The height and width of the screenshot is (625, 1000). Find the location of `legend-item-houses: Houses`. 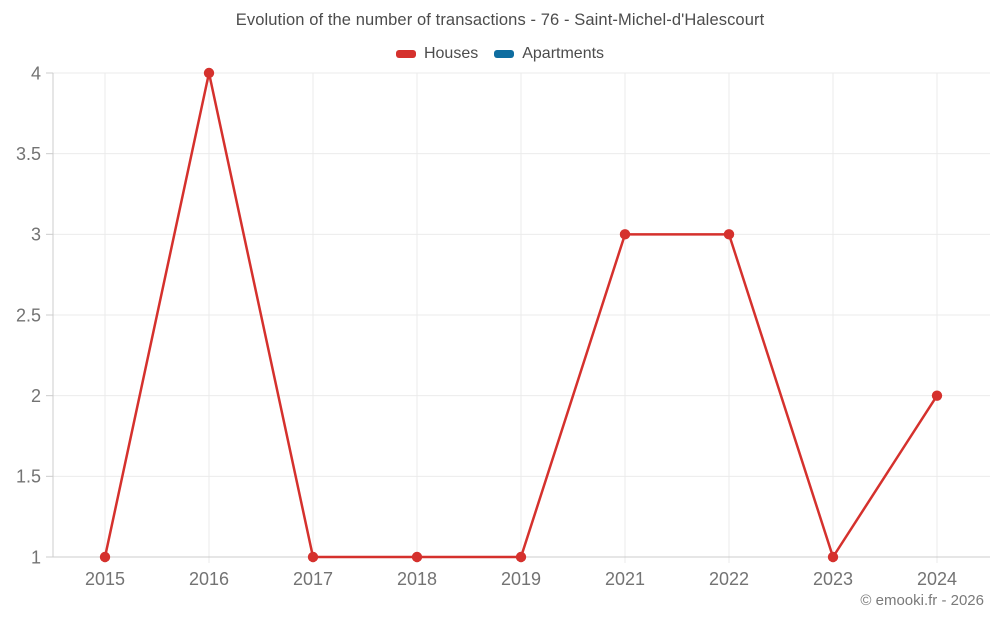

legend-item-houses: Houses is located at coordinates (437, 54).